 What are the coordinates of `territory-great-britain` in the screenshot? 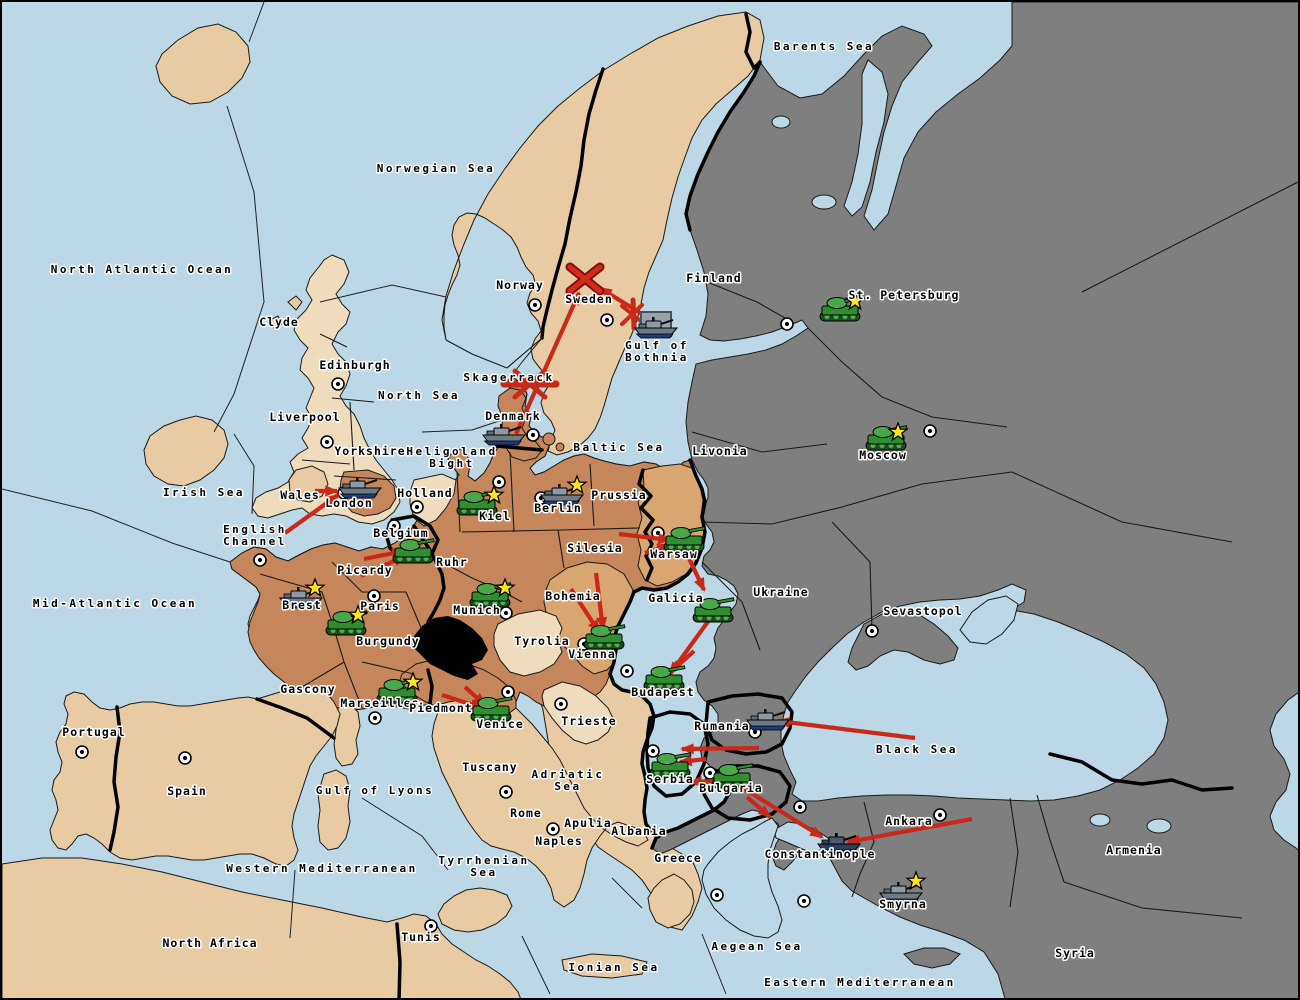 It's located at (326, 389).